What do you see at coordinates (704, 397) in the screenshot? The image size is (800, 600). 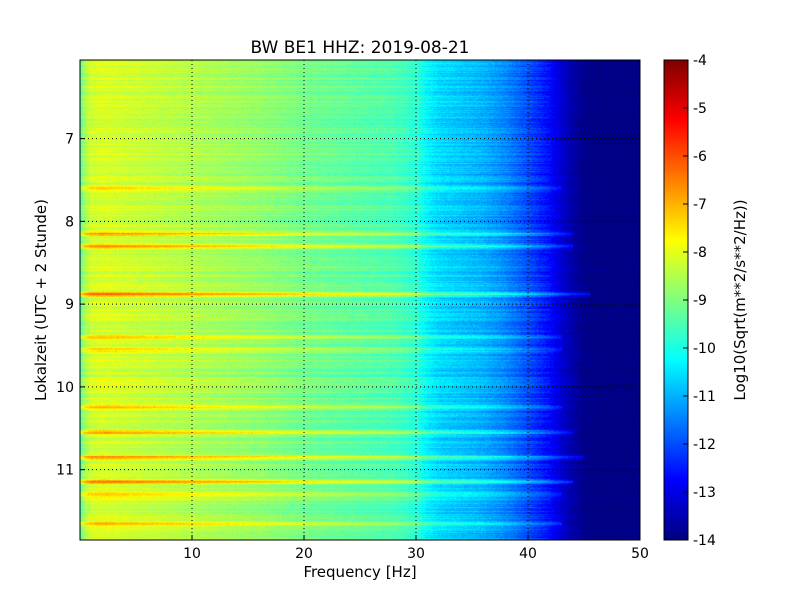 I see `colorbar-tick-label: -11` at bounding box center [704, 397].